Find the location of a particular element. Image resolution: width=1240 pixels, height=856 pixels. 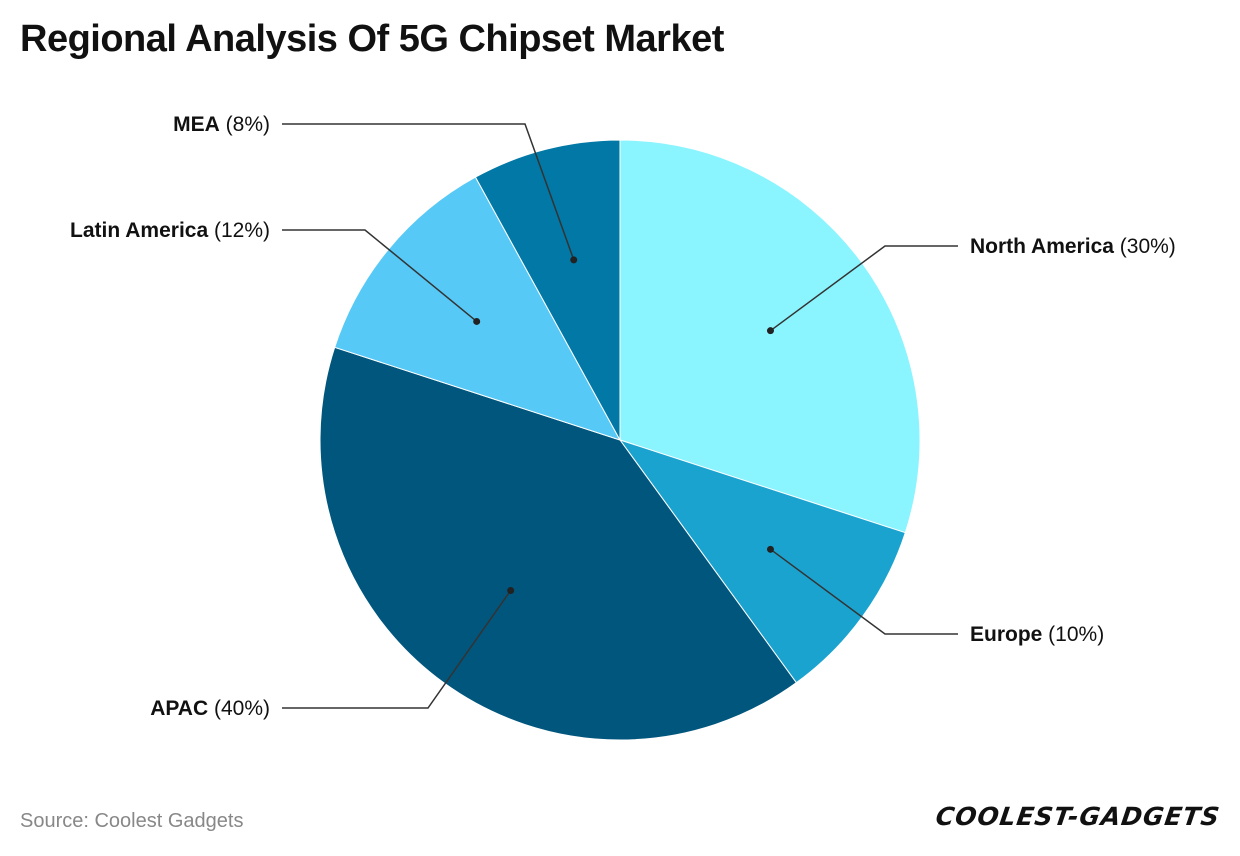

slice-label-latin-america: Latin America (12%) is located at coordinates (170, 230).